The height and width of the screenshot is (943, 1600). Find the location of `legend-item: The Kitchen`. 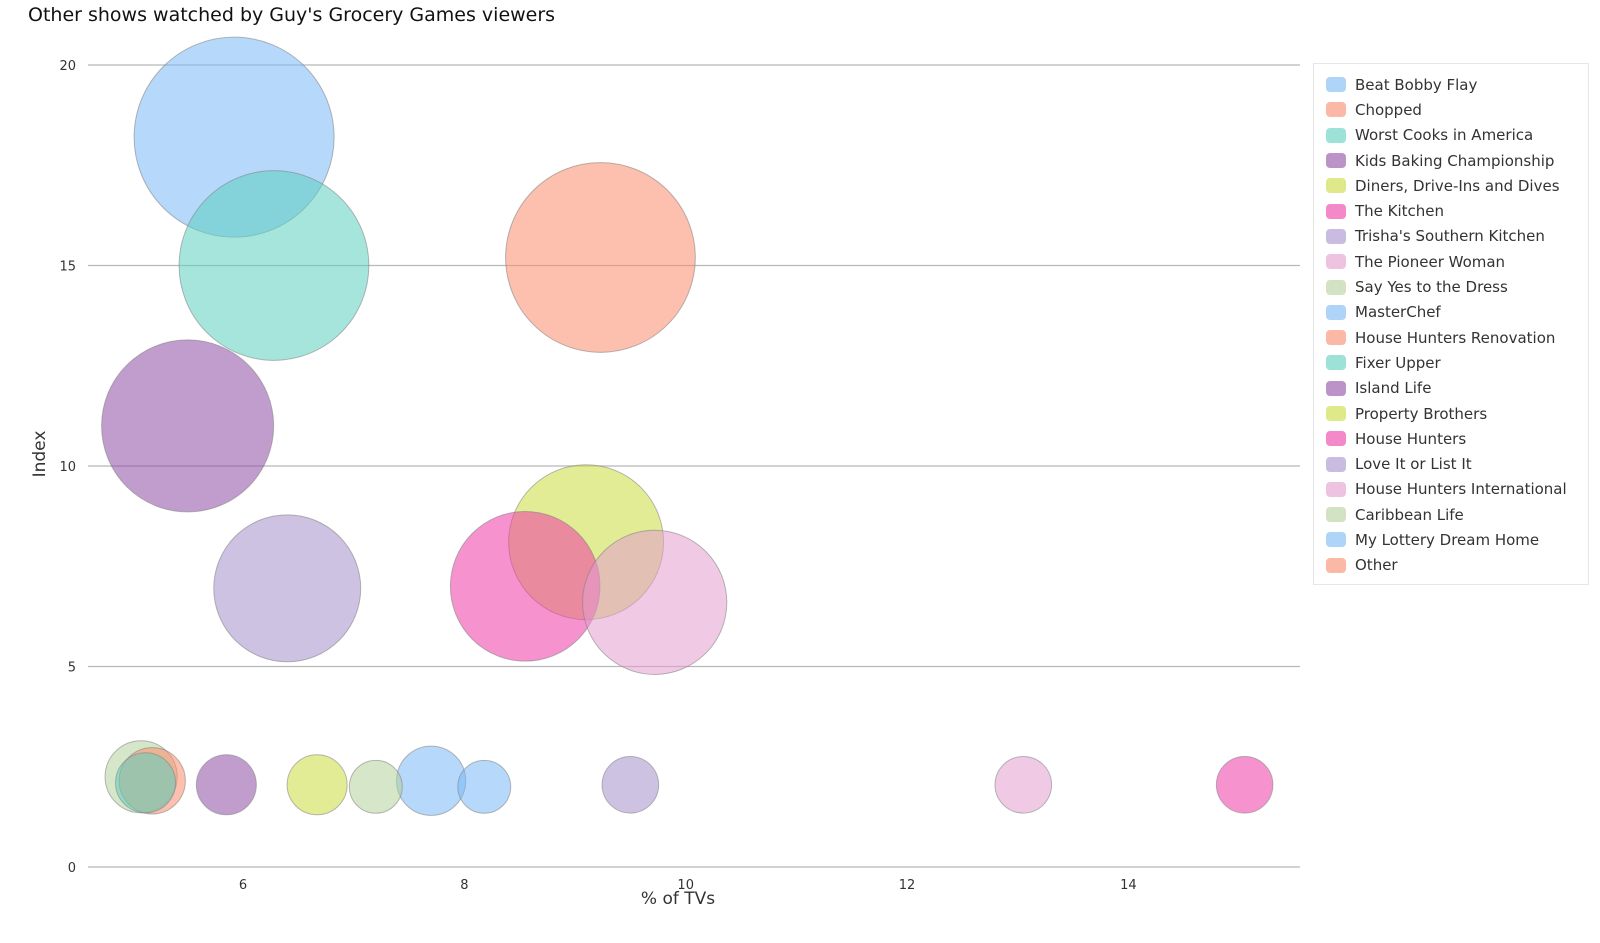

legend-item: The Kitchen is located at coordinates (1451, 210).